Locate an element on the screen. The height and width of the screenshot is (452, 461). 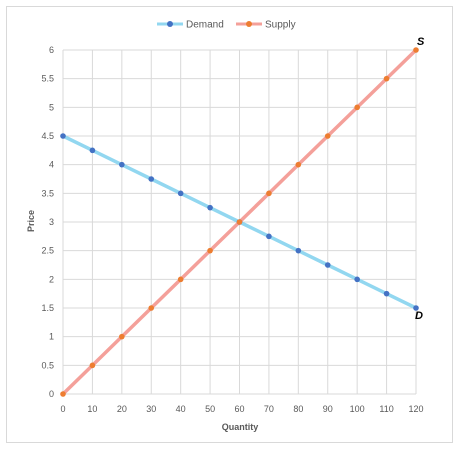
x-tick-label: 70 is located at coordinates (269, 409).